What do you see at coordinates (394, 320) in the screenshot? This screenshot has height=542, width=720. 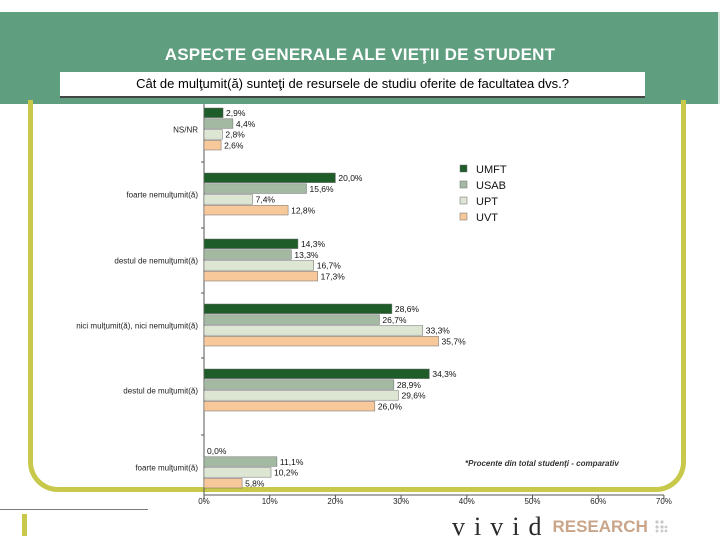 I see `data-label: 26,7%` at bounding box center [394, 320].